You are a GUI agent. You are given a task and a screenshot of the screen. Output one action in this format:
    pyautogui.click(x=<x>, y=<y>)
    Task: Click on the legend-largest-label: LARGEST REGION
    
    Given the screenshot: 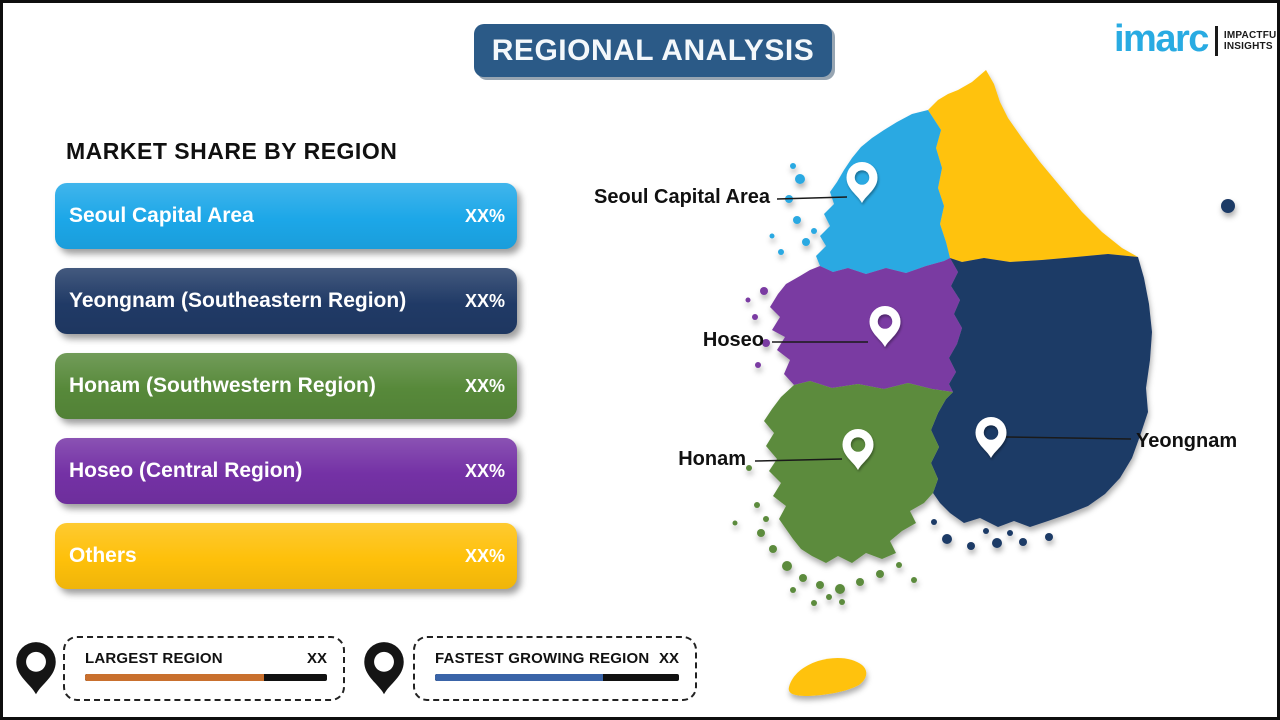 What is the action you would take?
    pyautogui.click(x=154, y=658)
    